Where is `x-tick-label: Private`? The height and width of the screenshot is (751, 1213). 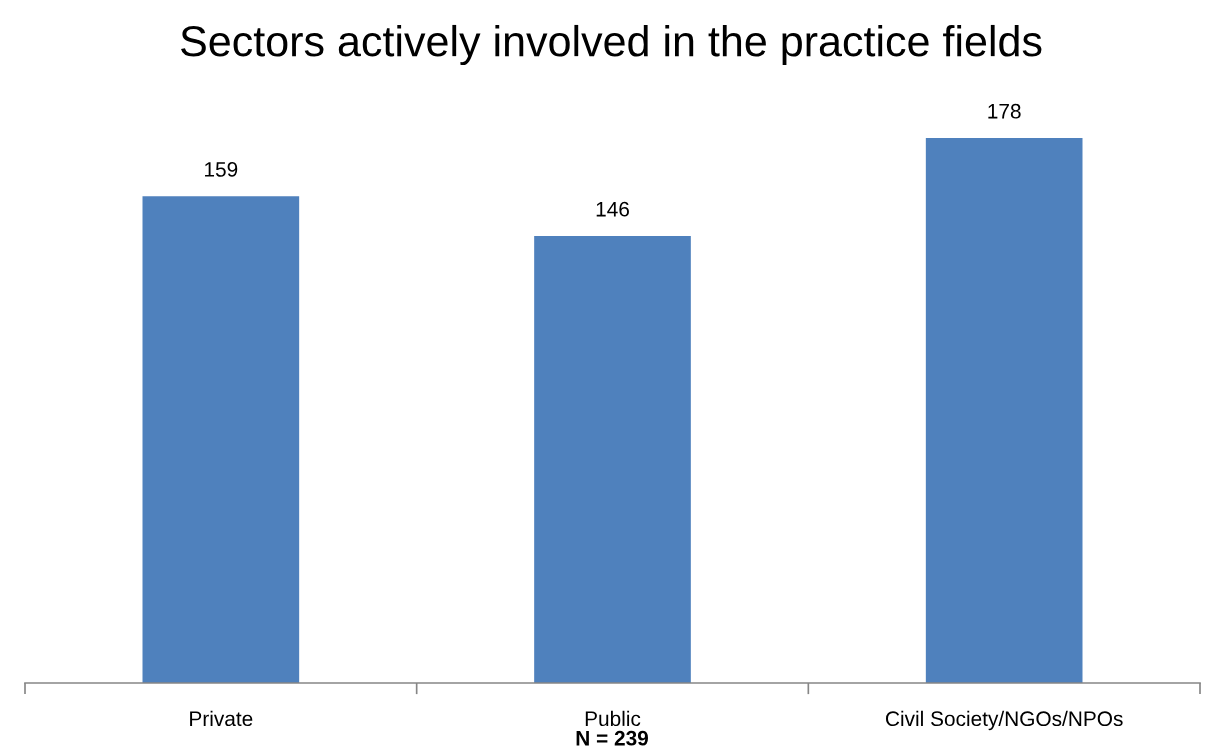 x-tick-label: Private is located at coordinates (221, 718).